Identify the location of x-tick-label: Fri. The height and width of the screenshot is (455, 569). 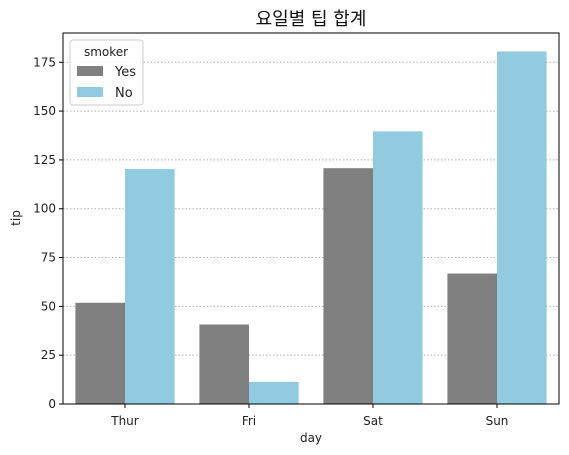
(249, 421).